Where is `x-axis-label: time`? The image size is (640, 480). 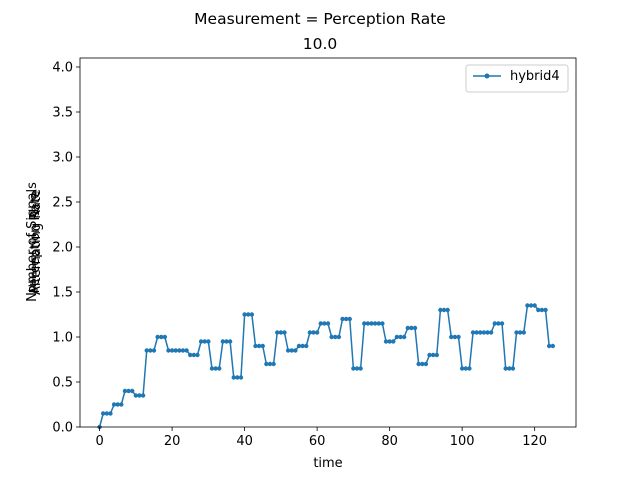
x-axis-label: time is located at coordinates (327, 463).